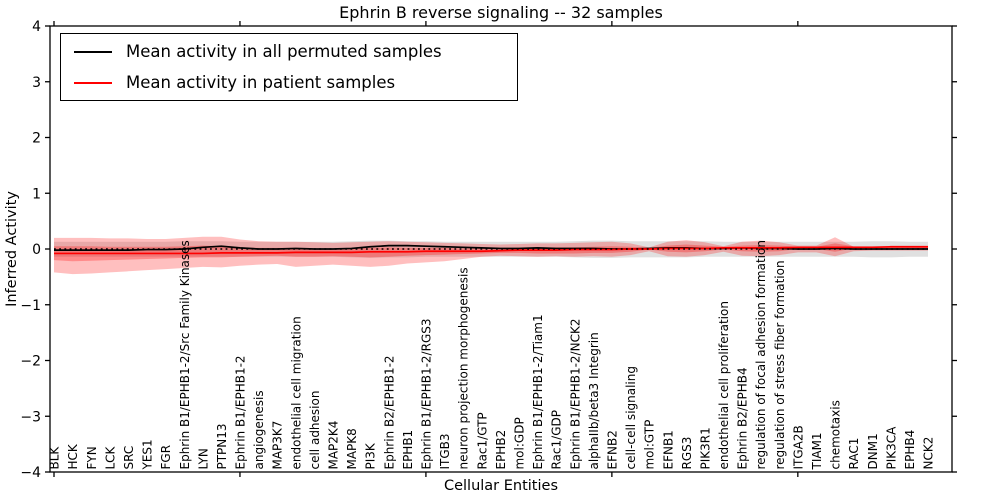 This screenshot has height=500, width=1000. I want to click on y-tick-label: −3, so click(30, 417).